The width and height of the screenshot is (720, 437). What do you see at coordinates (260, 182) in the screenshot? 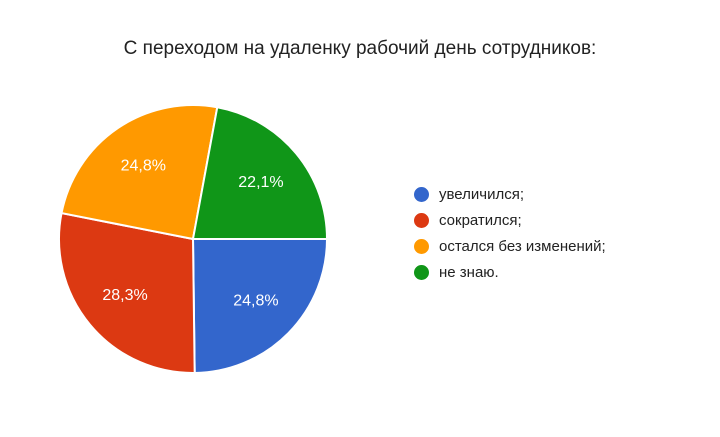
I see `slice-label-4: 22,1%` at bounding box center [260, 182].